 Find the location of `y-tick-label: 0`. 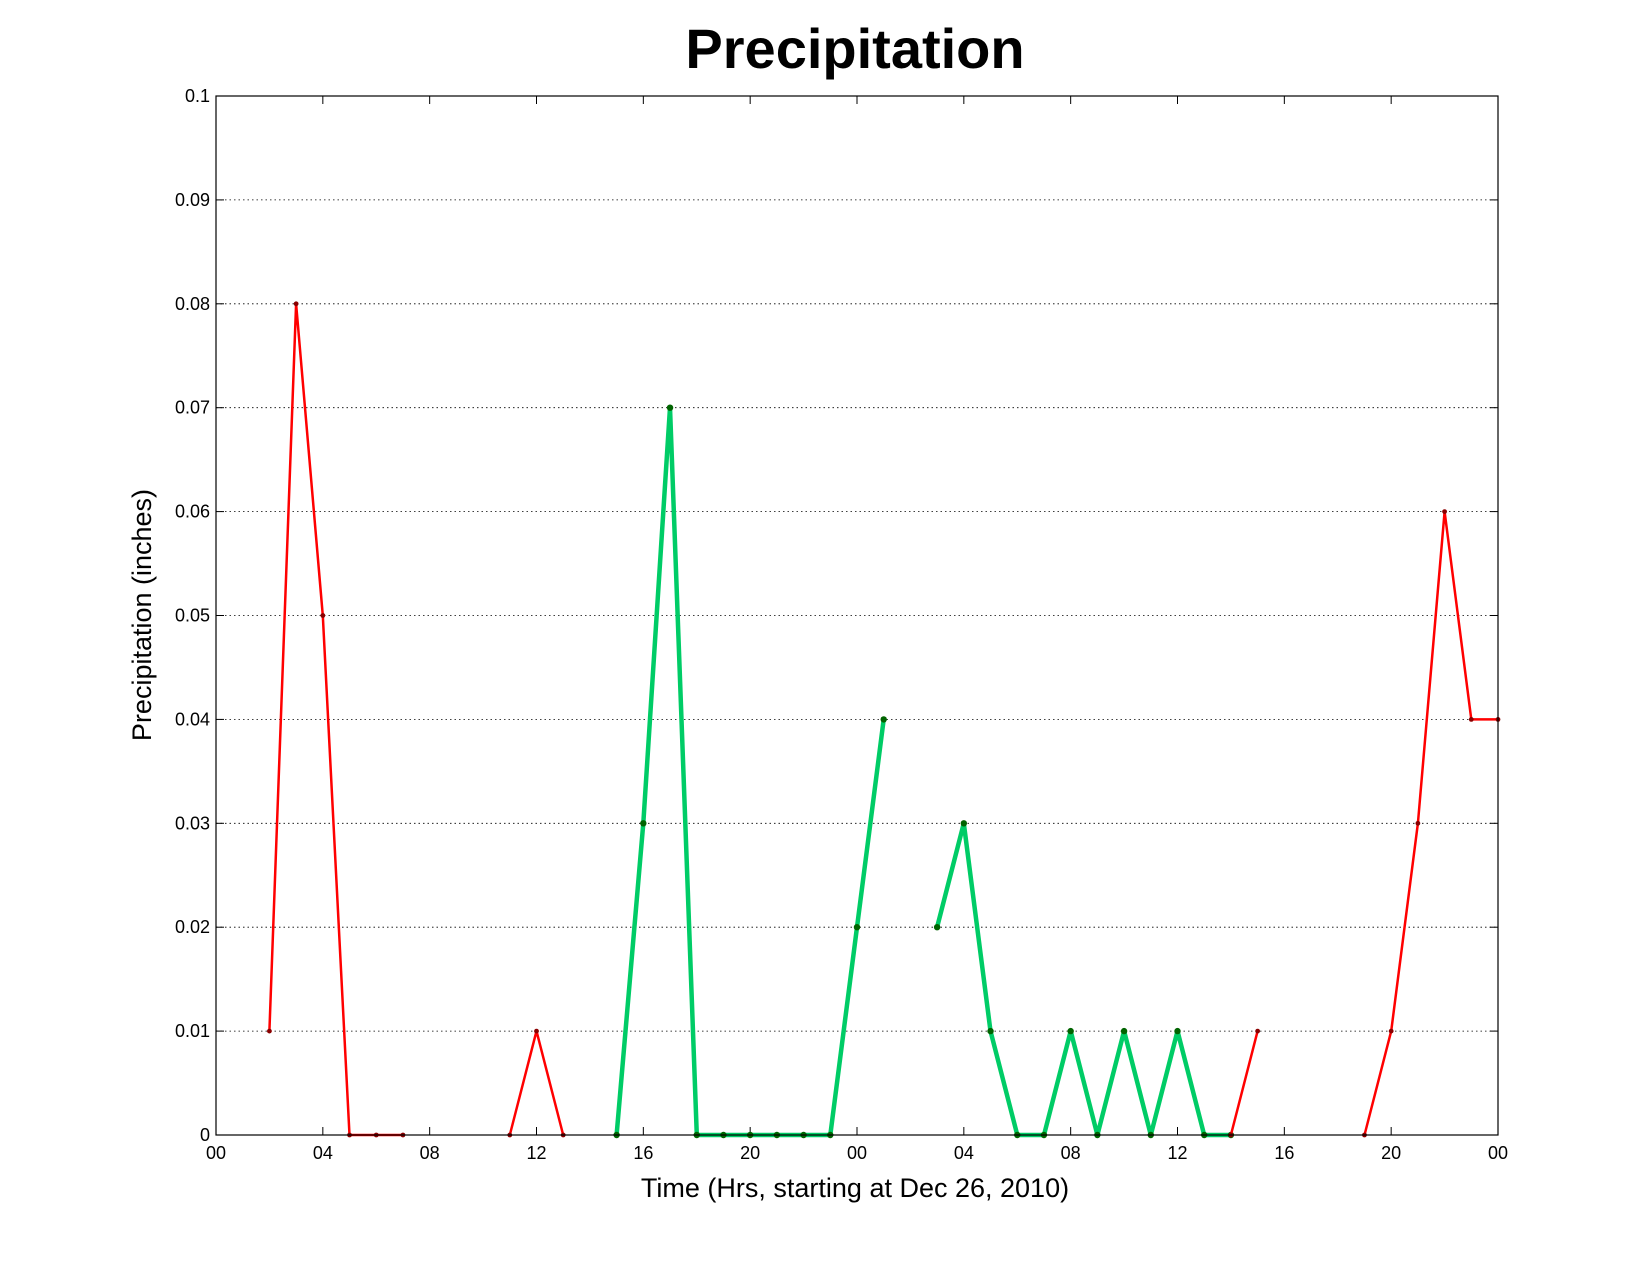

y-tick-label: 0 is located at coordinates (205, 1135).